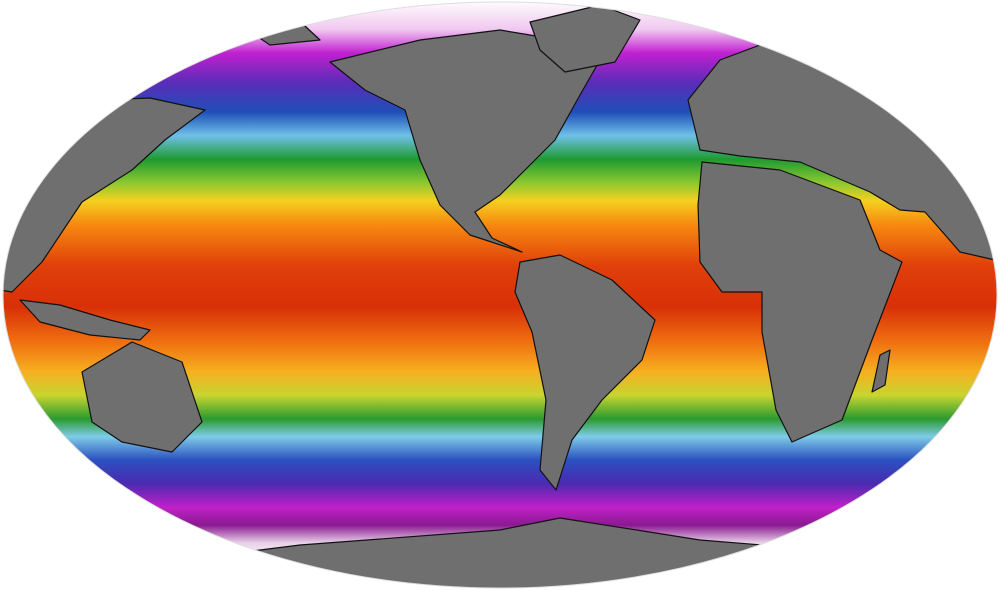  What do you see at coordinates (800, 302) in the screenshot?
I see `africa` at bounding box center [800, 302].